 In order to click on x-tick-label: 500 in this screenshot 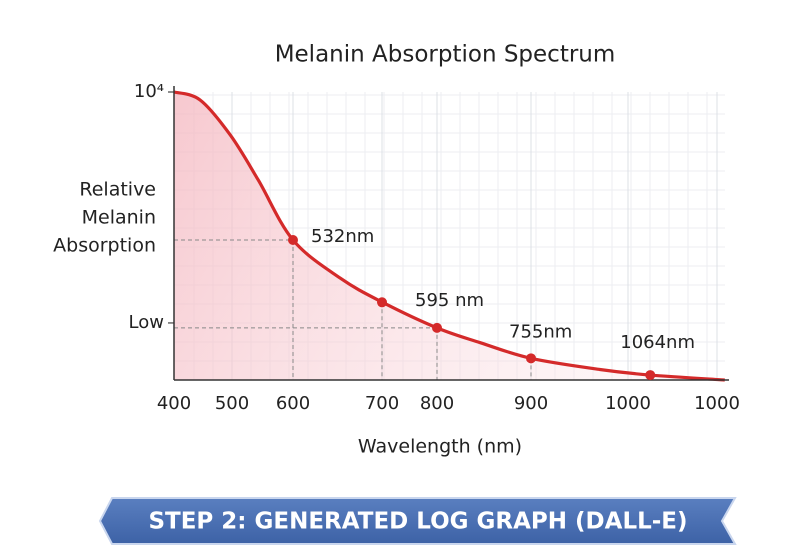, I will do `click(232, 403)`.